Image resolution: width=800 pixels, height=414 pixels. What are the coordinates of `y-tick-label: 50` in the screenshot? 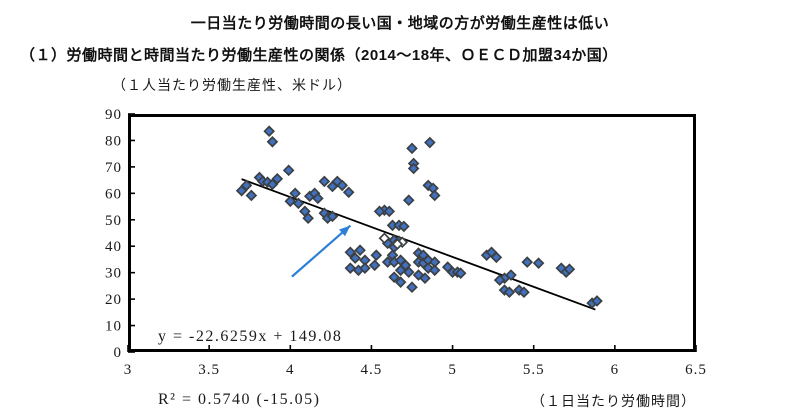 It's located at (113, 221).